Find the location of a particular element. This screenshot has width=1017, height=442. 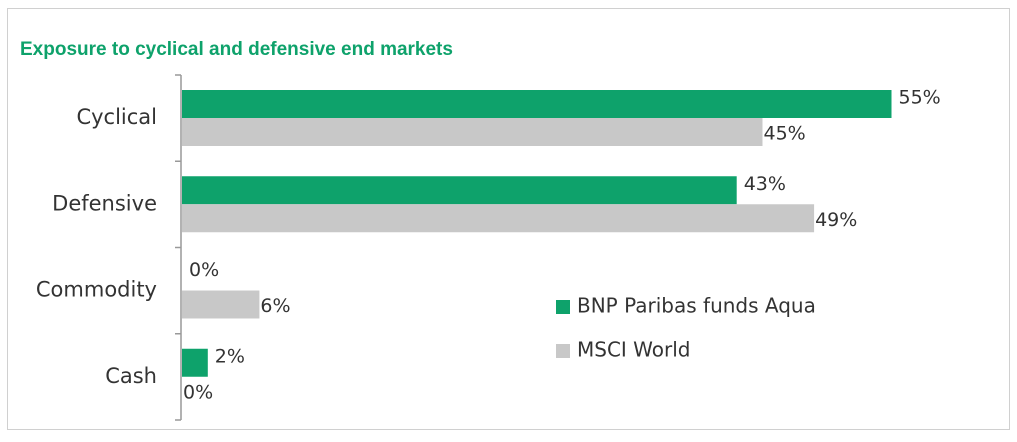

value-label: 43% is located at coordinates (765, 184).